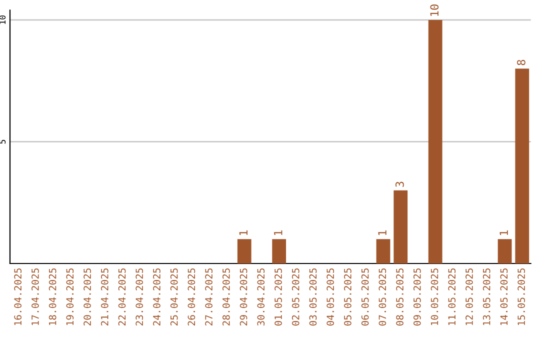 This screenshot has width=540, height=340. What do you see at coordinates (382, 297) in the screenshot?
I see `x-tick-label: 07.05.2025` at bounding box center [382, 297].